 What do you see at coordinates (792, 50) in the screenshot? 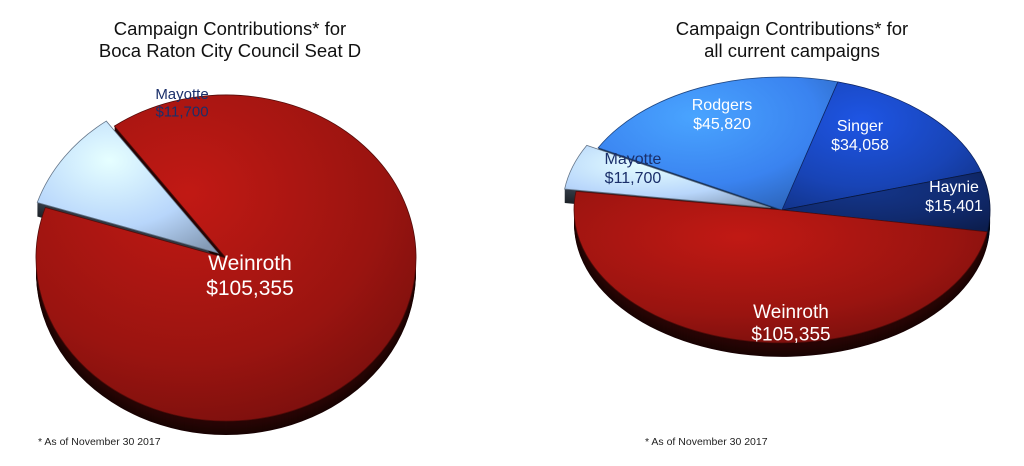
I see `chart-title-line-2: all current campaigns` at bounding box center [792, 50].